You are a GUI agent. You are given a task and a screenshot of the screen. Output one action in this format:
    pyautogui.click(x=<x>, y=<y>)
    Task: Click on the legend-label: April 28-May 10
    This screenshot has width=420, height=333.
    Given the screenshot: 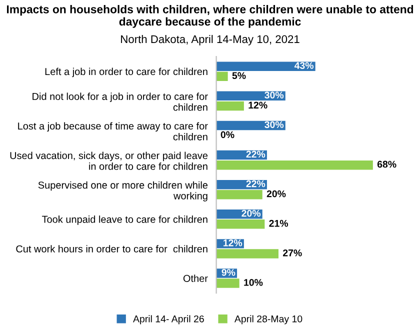 What is the action you would take?
    pyautogui.click(x=268, y=319)
    